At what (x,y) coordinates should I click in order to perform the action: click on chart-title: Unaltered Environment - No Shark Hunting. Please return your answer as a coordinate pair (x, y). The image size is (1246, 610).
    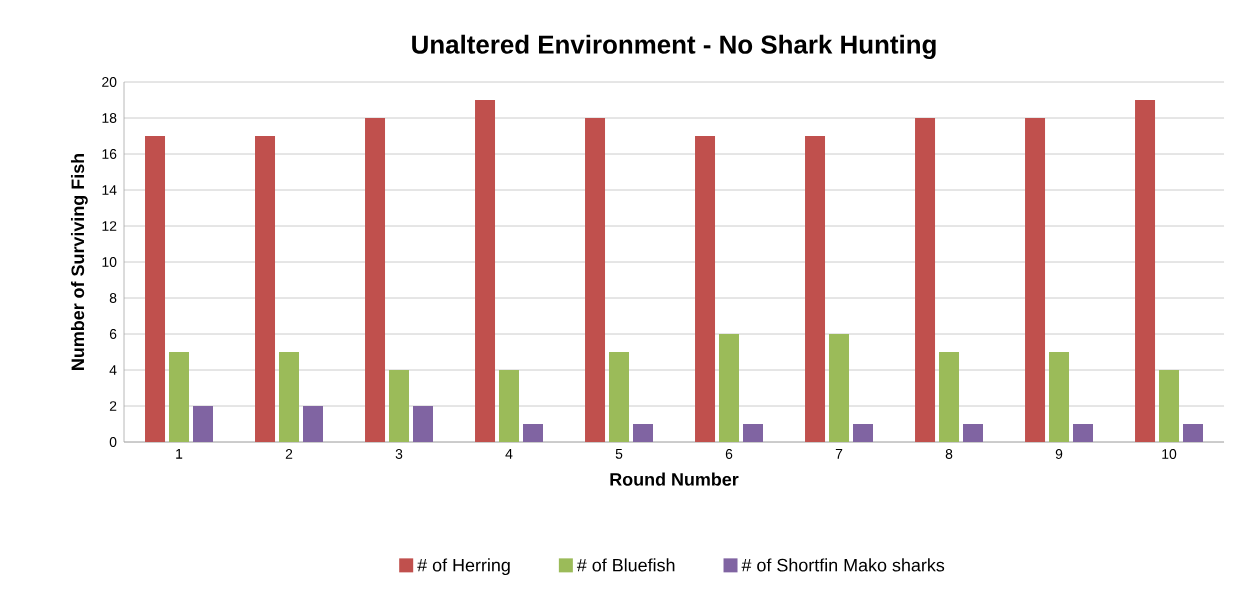
    Looking at the image, I should click on (674, 47).